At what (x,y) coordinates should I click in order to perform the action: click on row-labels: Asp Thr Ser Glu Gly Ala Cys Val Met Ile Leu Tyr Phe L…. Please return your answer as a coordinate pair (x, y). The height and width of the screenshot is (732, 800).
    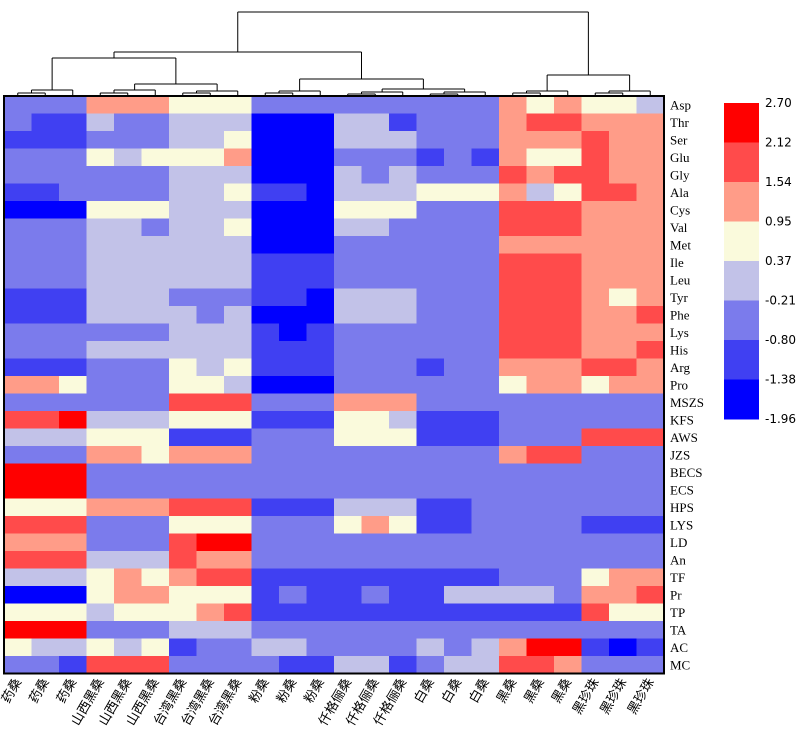
    Looking at the image, I should click on (687, 384).